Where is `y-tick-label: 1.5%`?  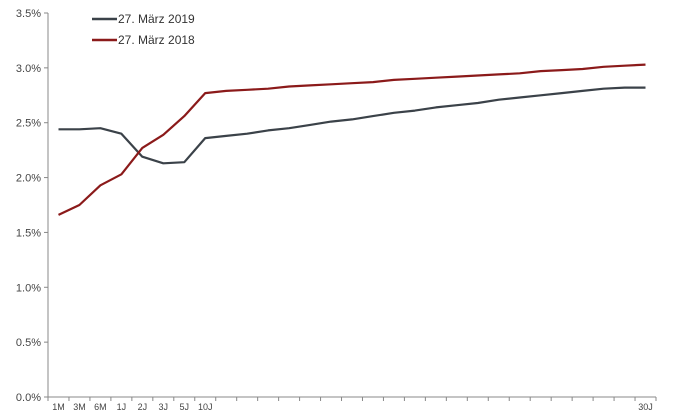 y-tick-label: 1.5% is located at coordinates (28, 233).